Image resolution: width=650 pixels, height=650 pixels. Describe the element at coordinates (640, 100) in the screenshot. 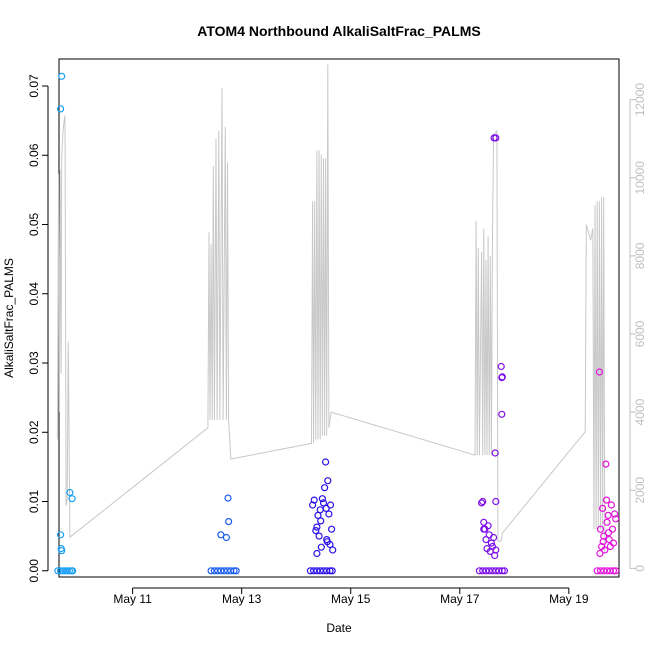

I see `right-tick-label-6: 12000` at that location.